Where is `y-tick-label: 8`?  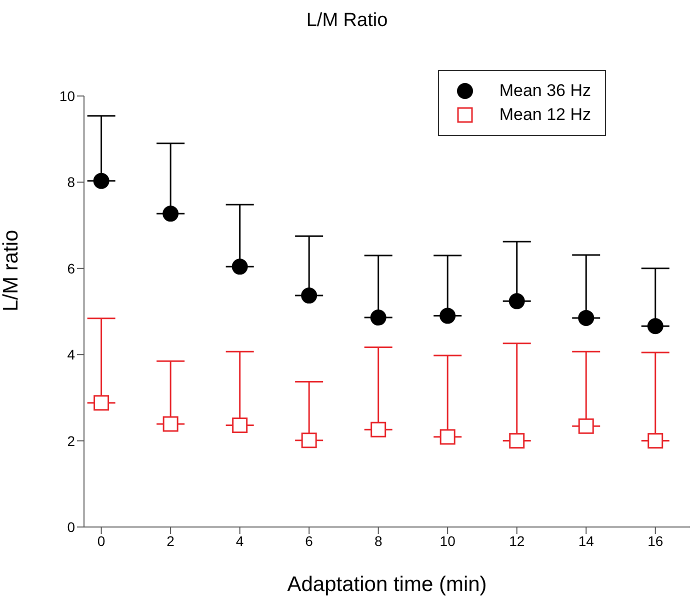
y-tick-label: 8 is located at coordinates (71, 182).